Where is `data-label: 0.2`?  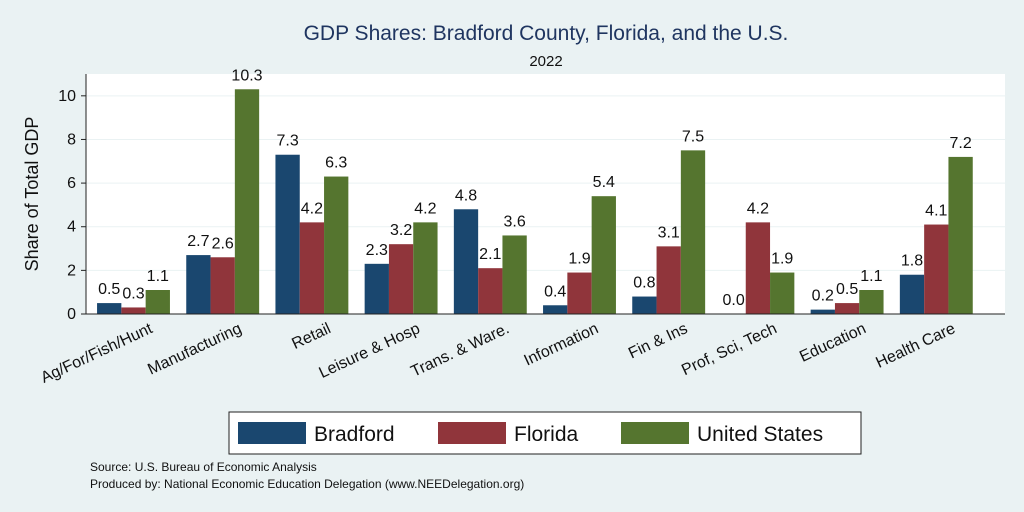
data-label: 0.2 is located at coordinates (823, 296).